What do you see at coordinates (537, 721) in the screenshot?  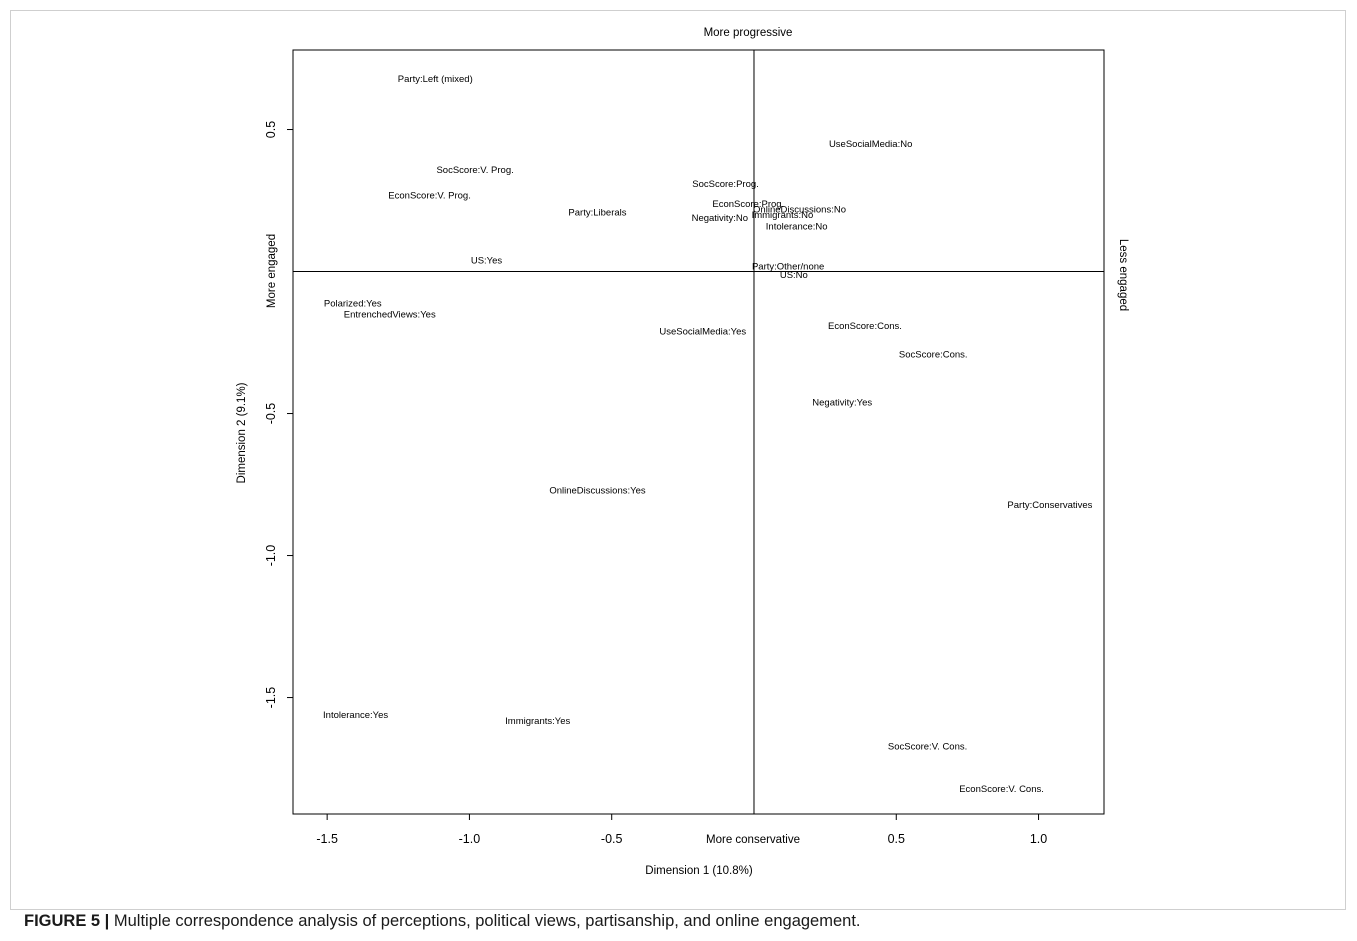 I see `point-label: Immigrants:Yes` at bounding box center [537, 721].